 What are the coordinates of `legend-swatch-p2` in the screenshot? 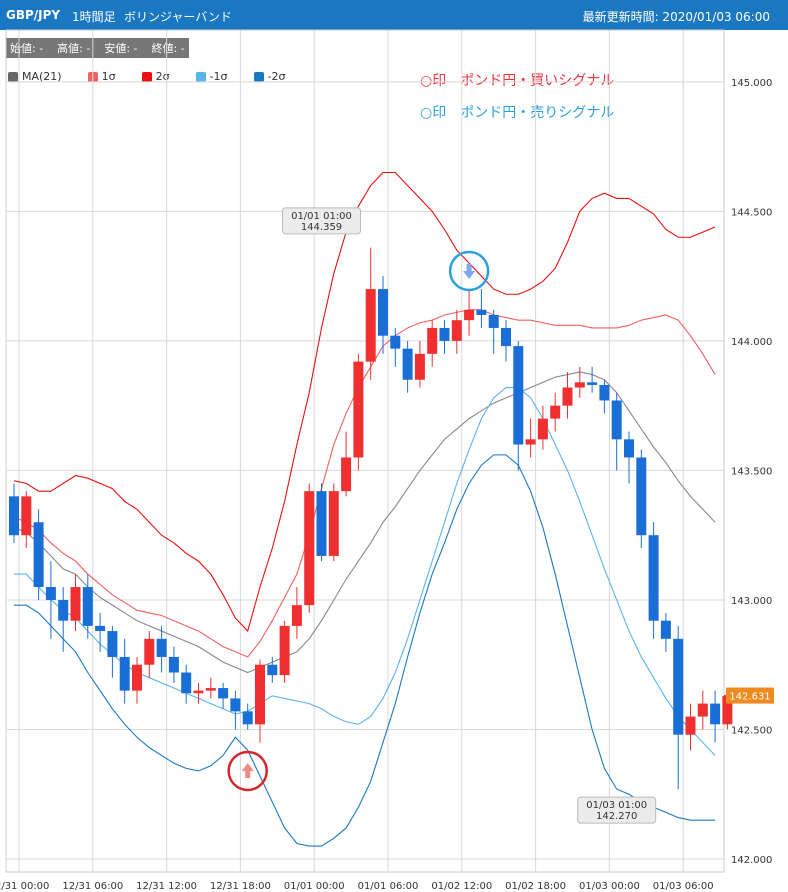 It's located at (146, 76).